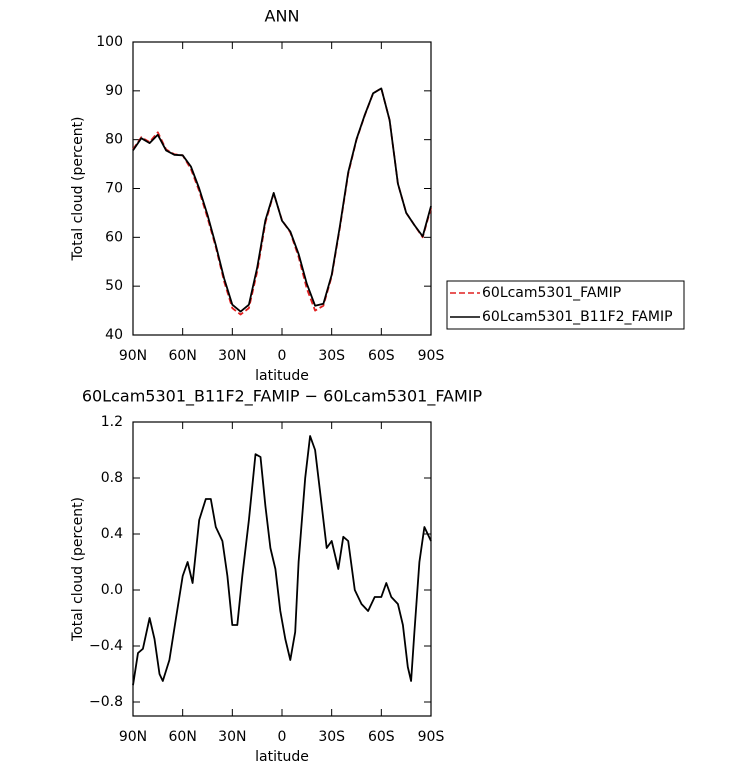 The image size is (733, 772). What do you see at coordinates (114, 237) in the screenshot?
I see `y-tick-label: 60` at bounding box center [114, 237].